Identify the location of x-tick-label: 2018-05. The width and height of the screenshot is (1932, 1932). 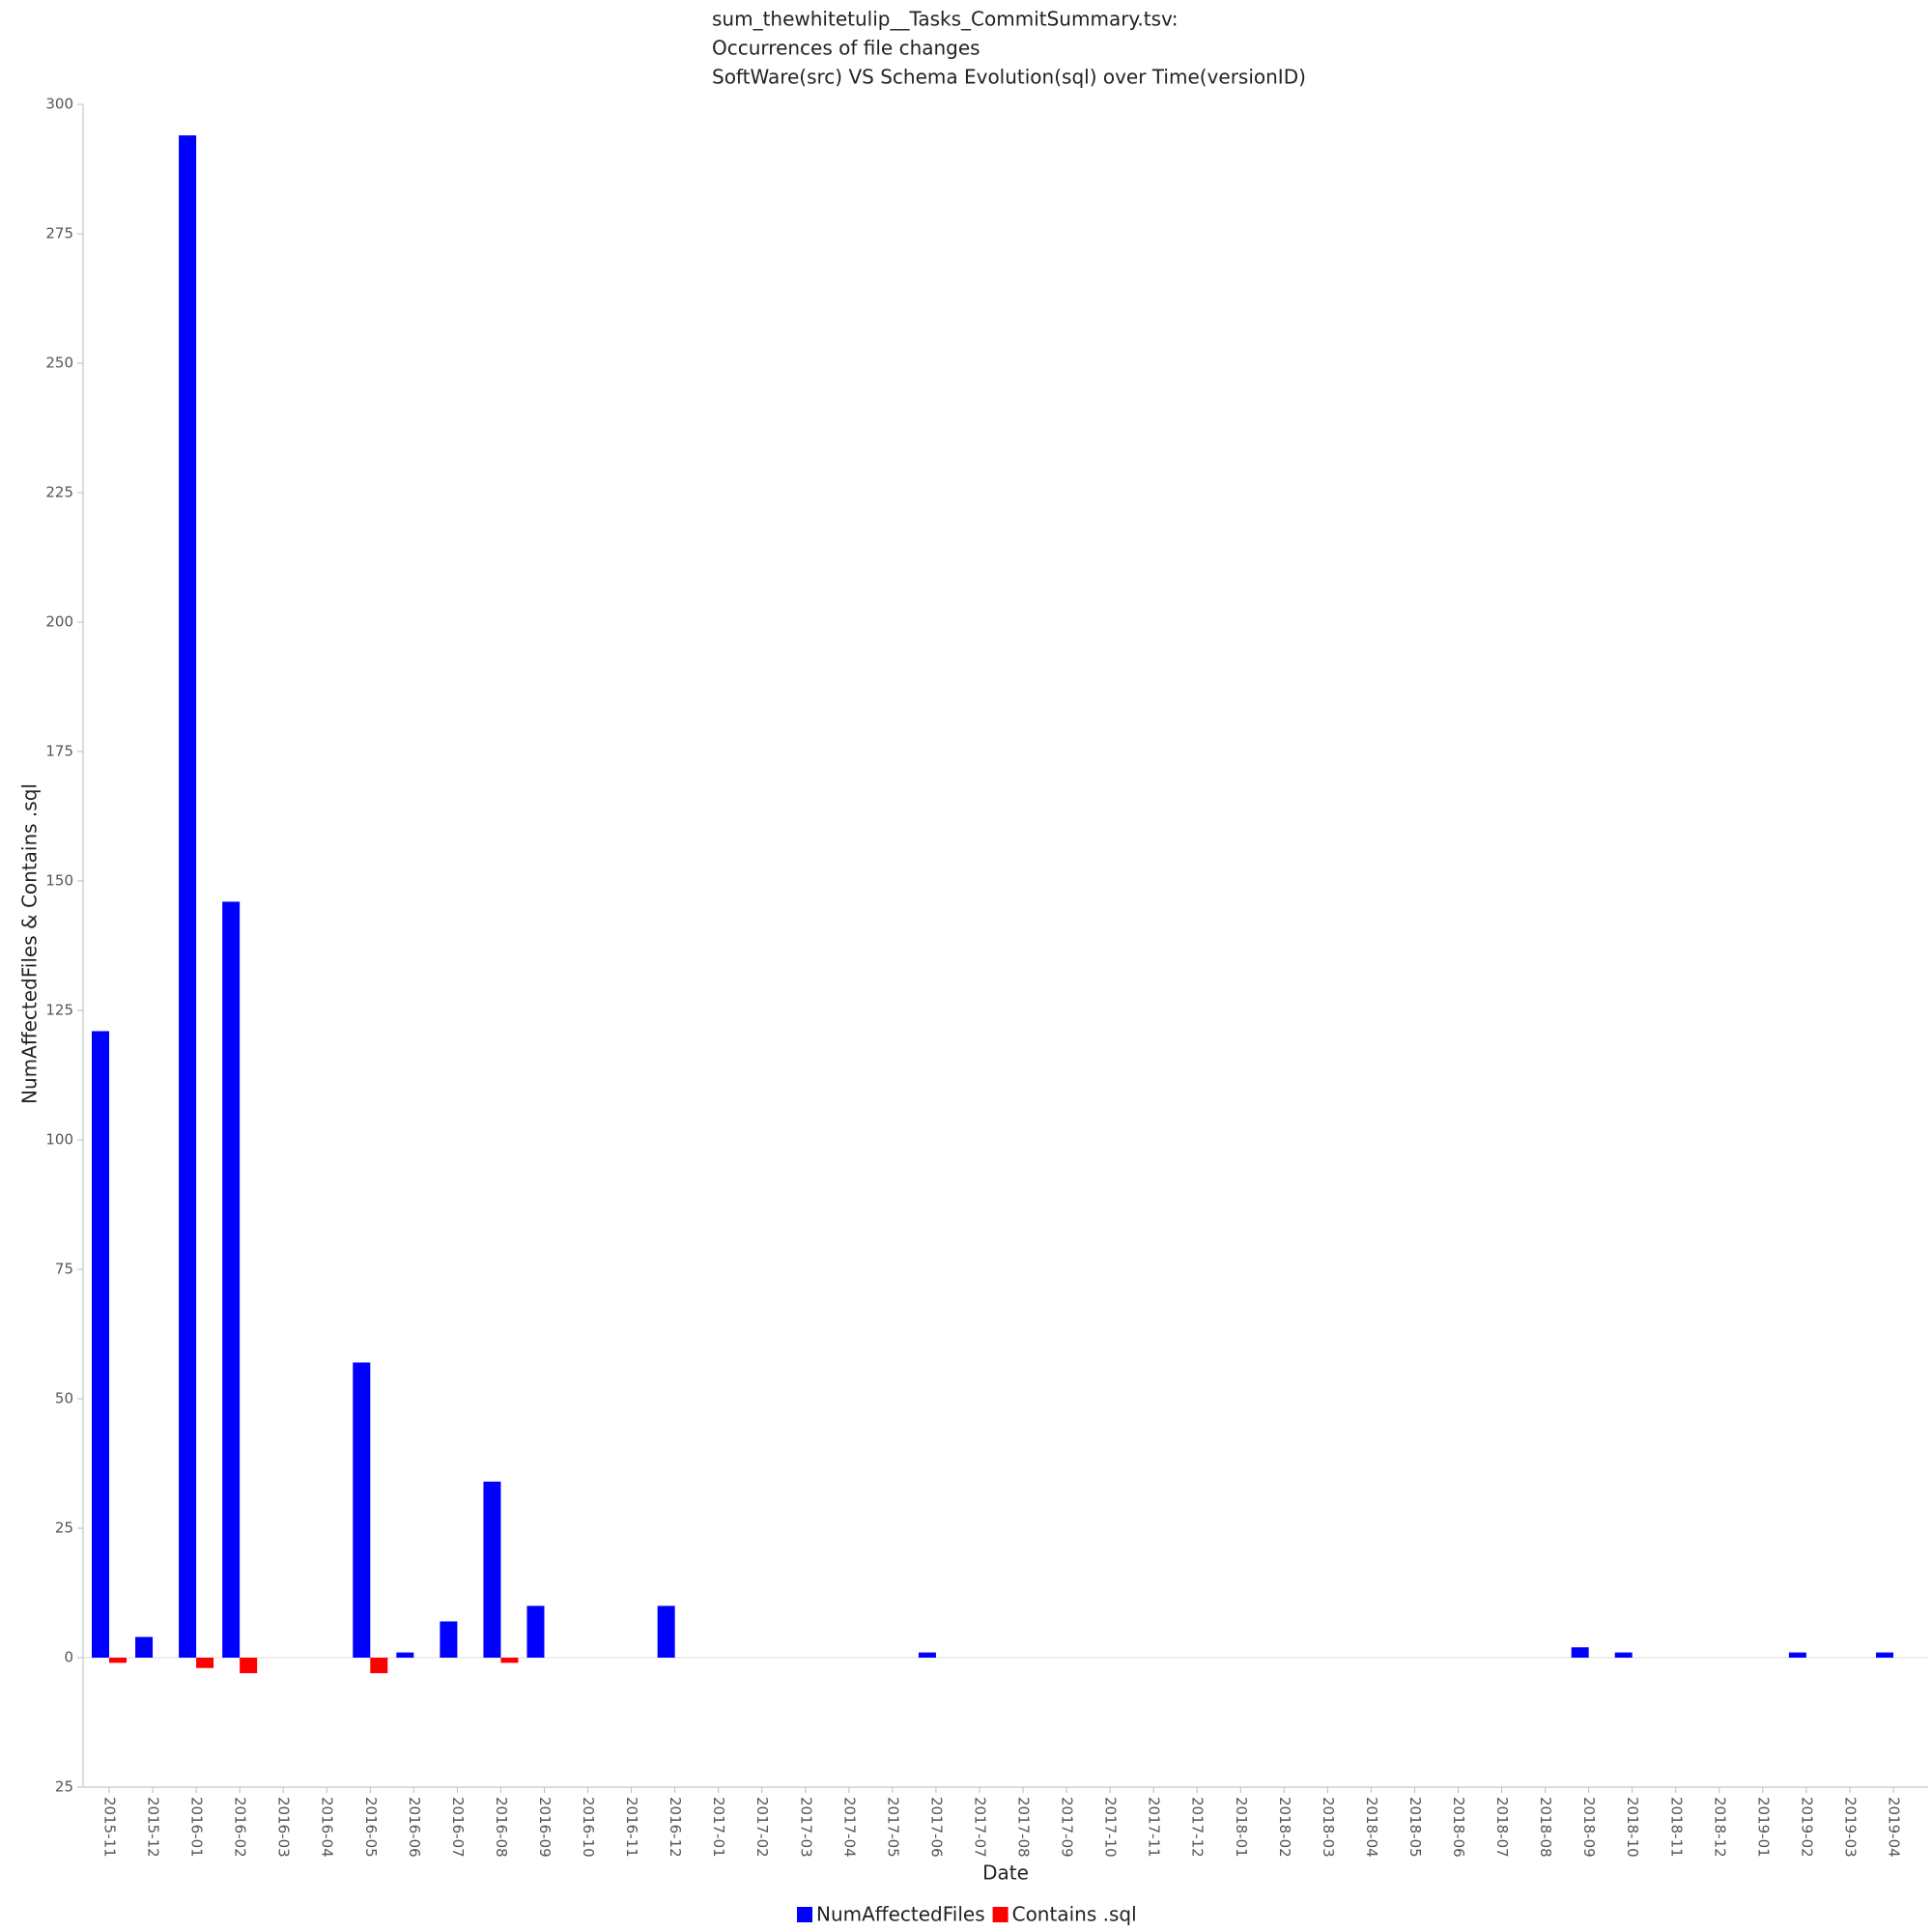
(1415, 1827).